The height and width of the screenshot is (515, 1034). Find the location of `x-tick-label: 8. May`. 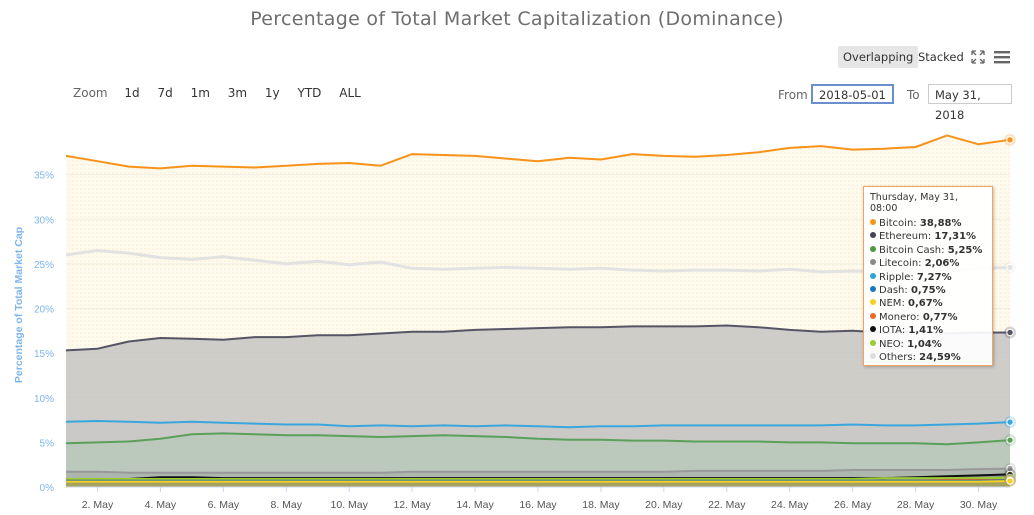

x-tick-label: 8. May is located at coordinates (287, 505).